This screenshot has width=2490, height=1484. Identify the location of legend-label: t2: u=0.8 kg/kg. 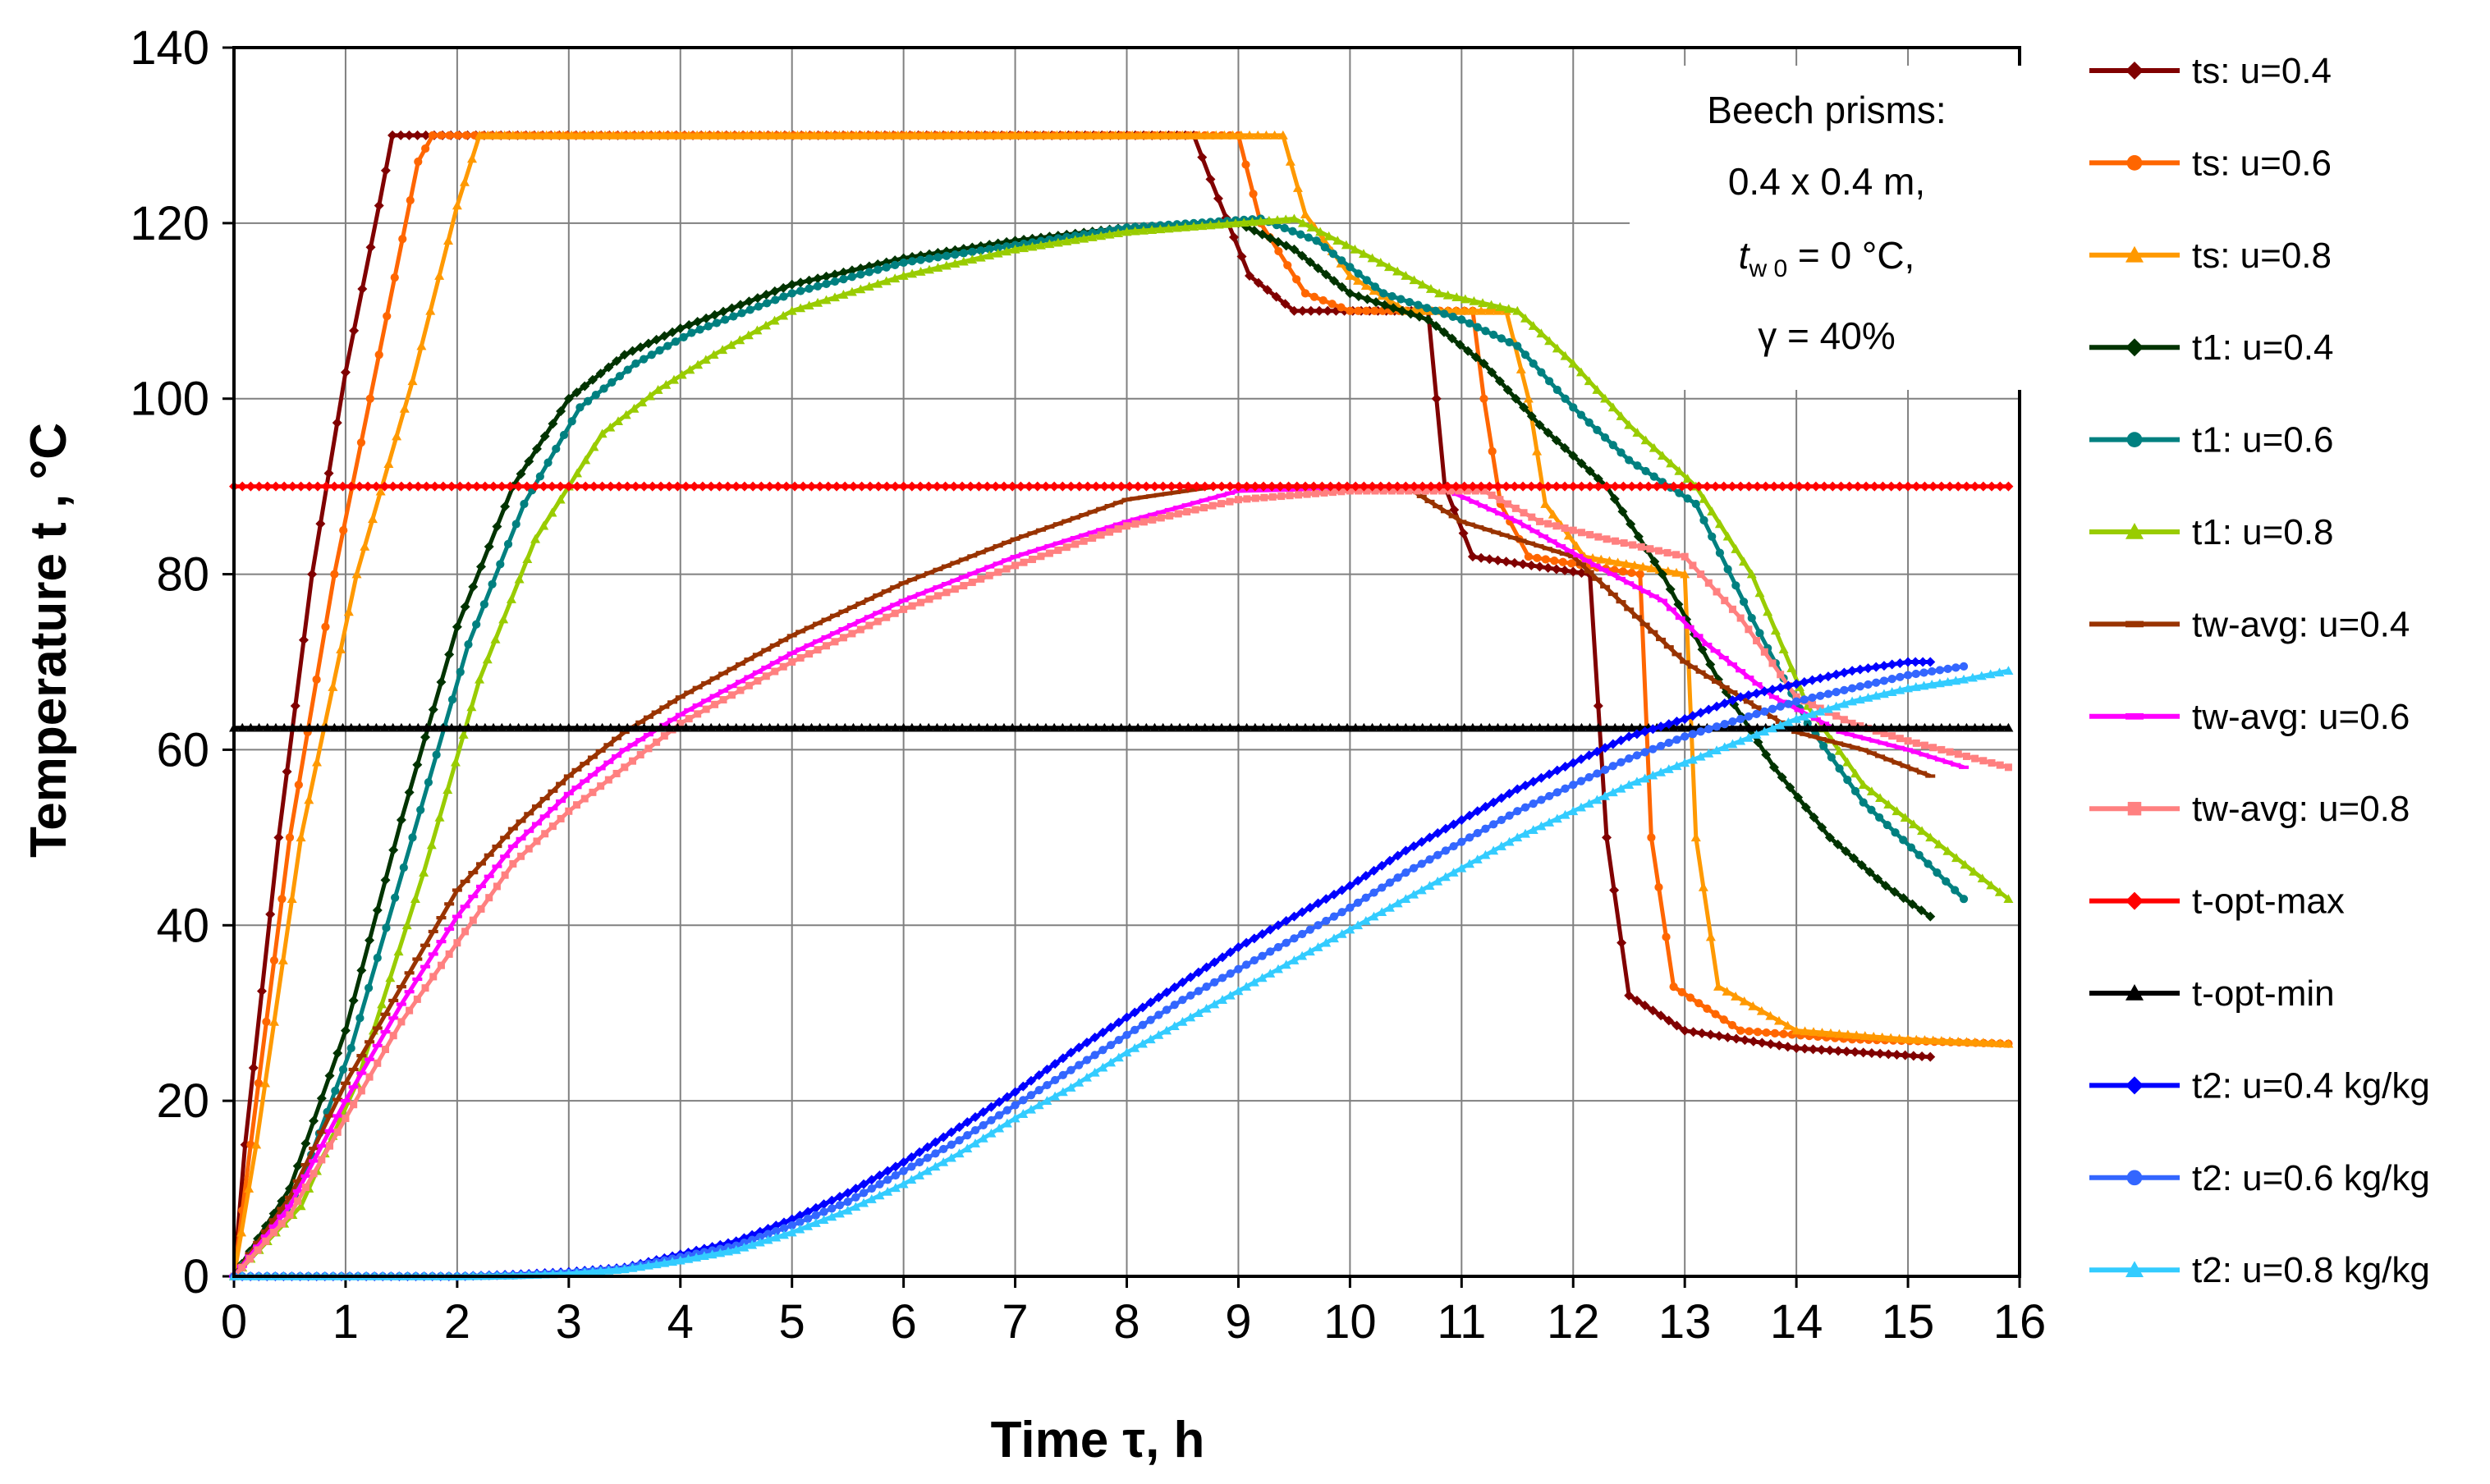
(2311, 1270).